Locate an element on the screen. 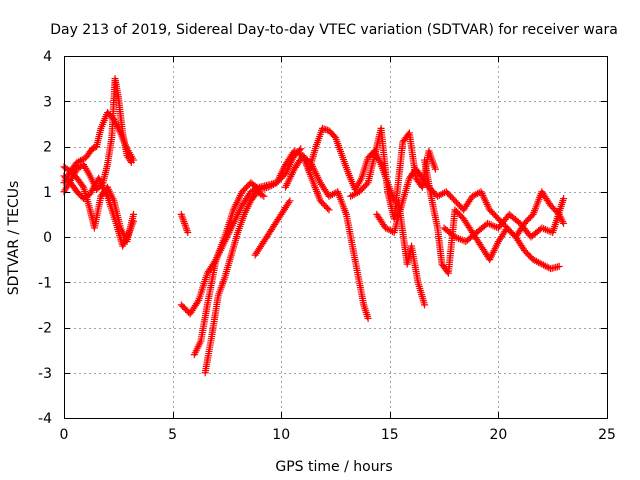  x-tick-label: 20 is located at coordinates (498, 435).